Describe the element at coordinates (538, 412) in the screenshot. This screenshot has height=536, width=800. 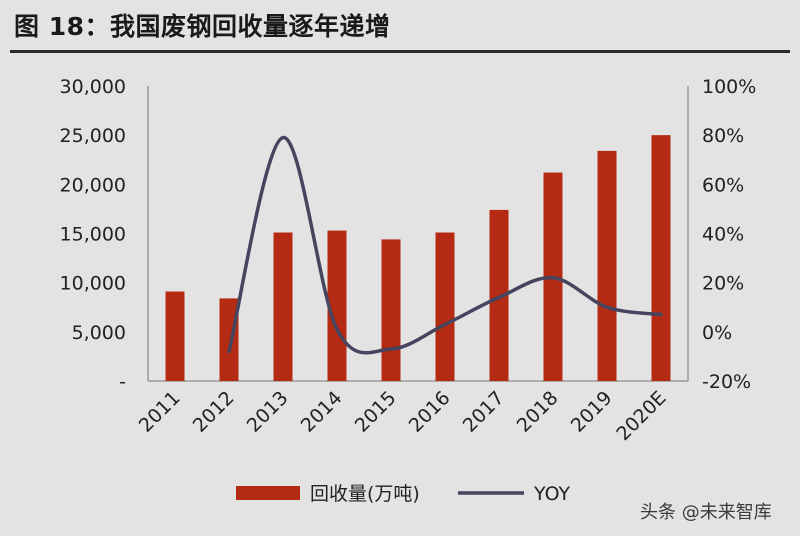
I see `x-tick-label: 2018` at that location.